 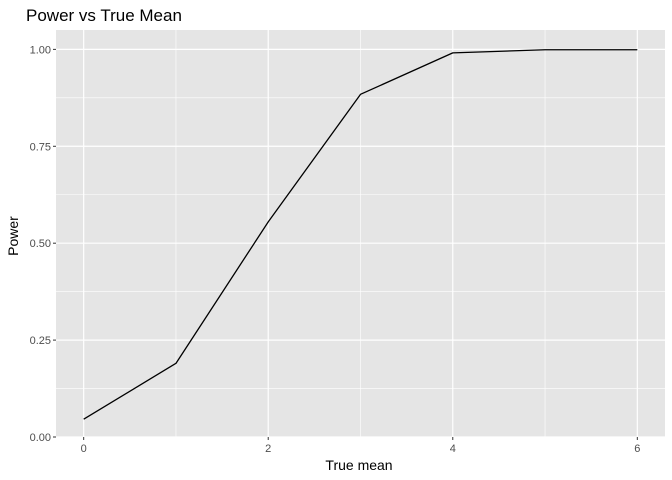 I want to click on x-axis: 0 2 4 6, so click(x=360, y=446).